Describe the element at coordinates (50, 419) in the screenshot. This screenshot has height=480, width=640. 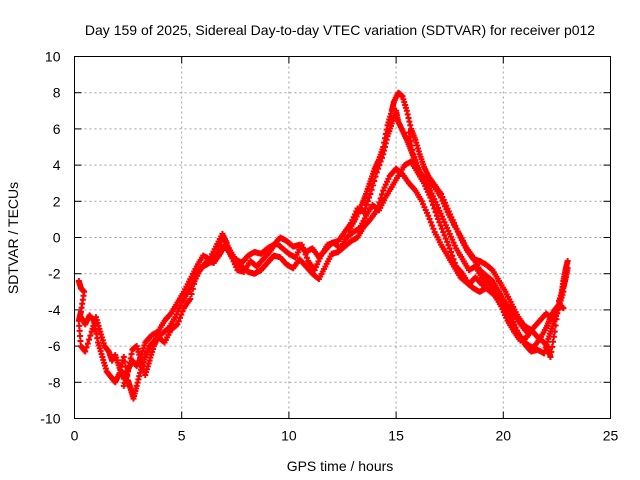
I see `y-tick-label: -10` at that location.